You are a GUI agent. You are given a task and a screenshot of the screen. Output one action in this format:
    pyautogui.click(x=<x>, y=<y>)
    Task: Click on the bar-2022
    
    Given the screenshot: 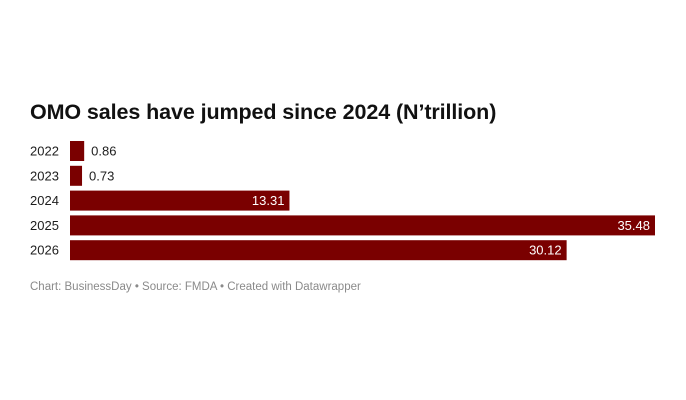 What is the action you would take?
    pyautogui.click(x=77, y=151)
    